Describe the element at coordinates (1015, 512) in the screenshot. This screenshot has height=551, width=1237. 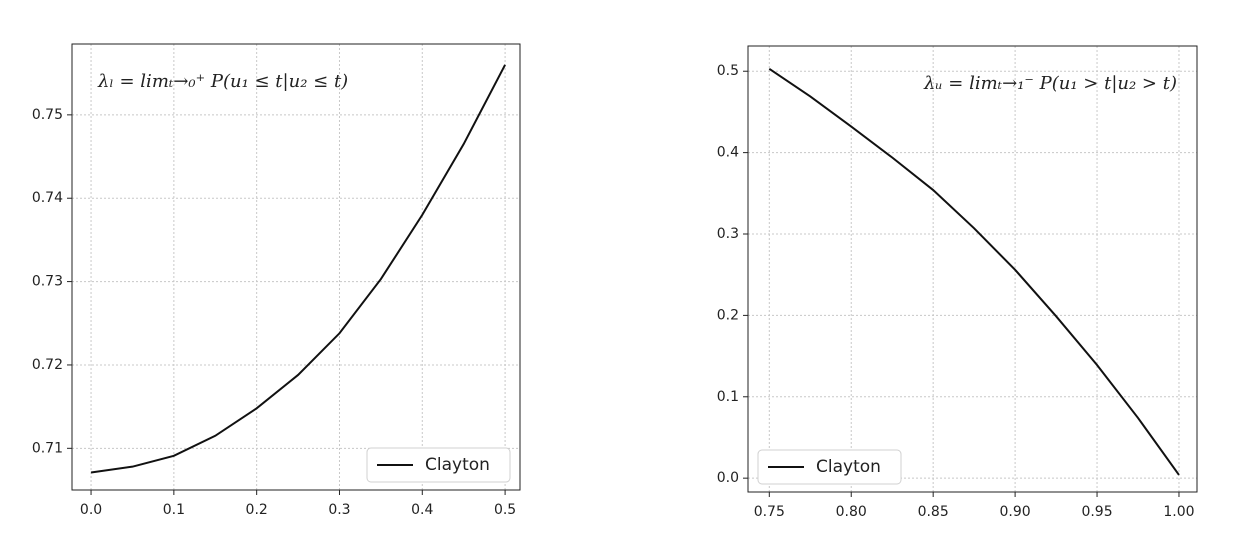
I see `x-tick-label: 0.90` at that location.